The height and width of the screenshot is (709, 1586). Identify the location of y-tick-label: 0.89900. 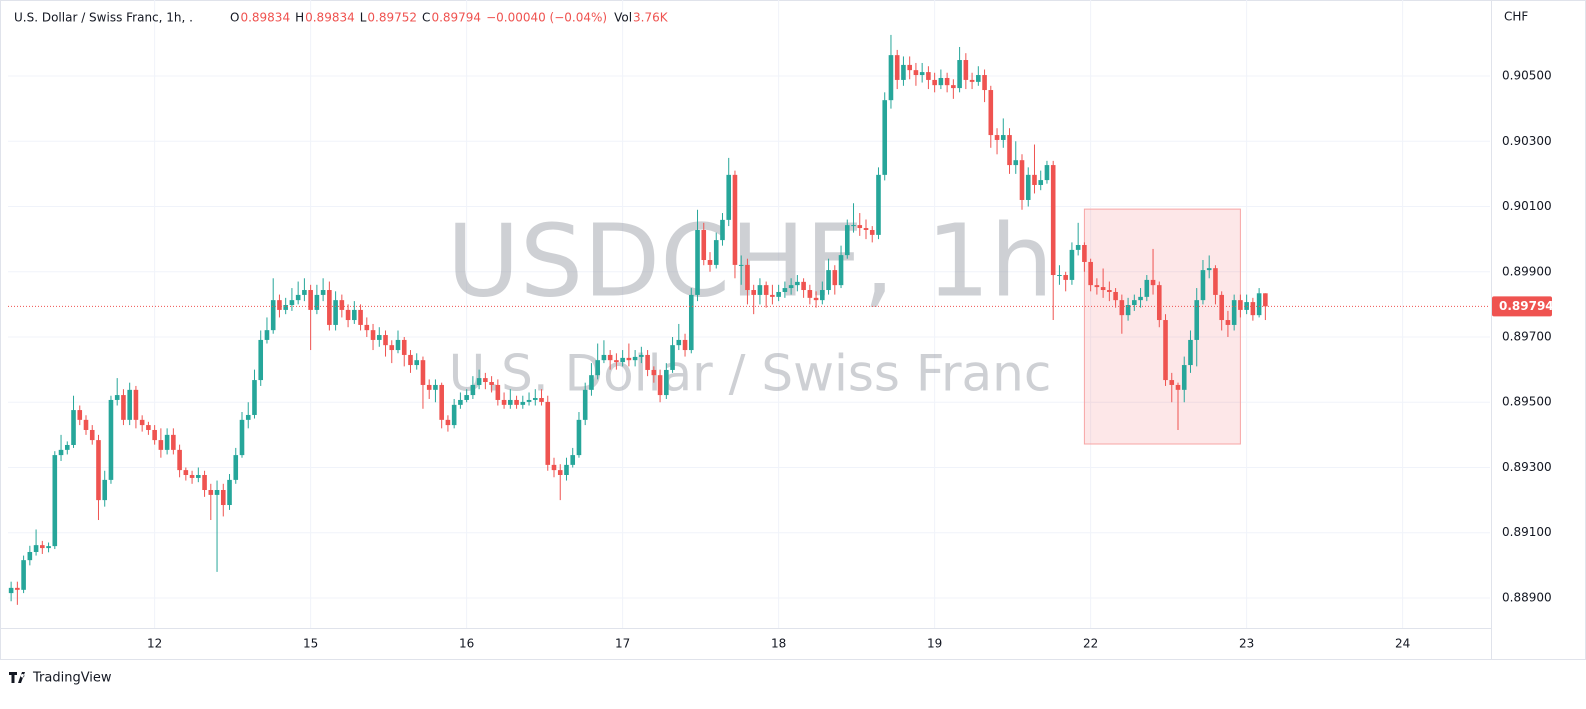
(1527, 271).